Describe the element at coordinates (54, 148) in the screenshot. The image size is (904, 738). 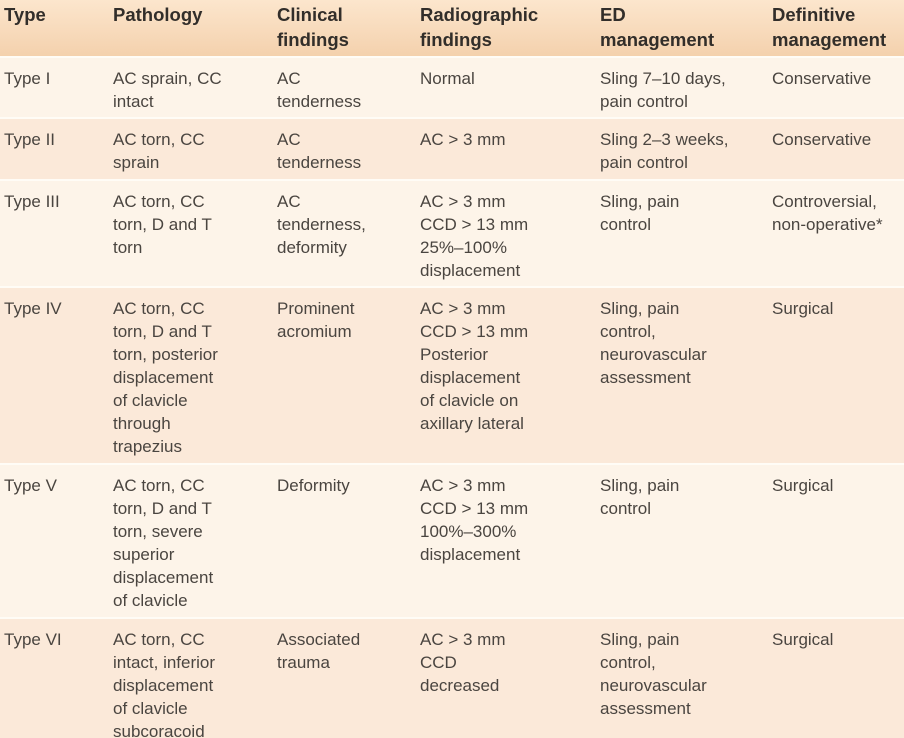
I see `cell-type: Type II` at that location.